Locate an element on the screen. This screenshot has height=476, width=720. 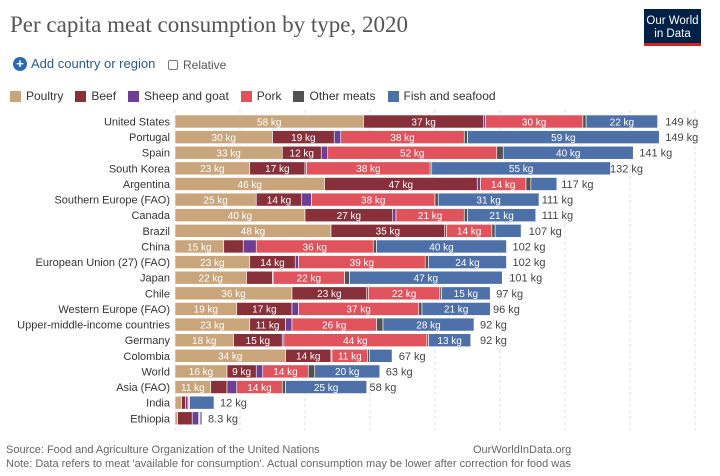
site-link: OurWorldInData.org is located at coordinates (522, 450).